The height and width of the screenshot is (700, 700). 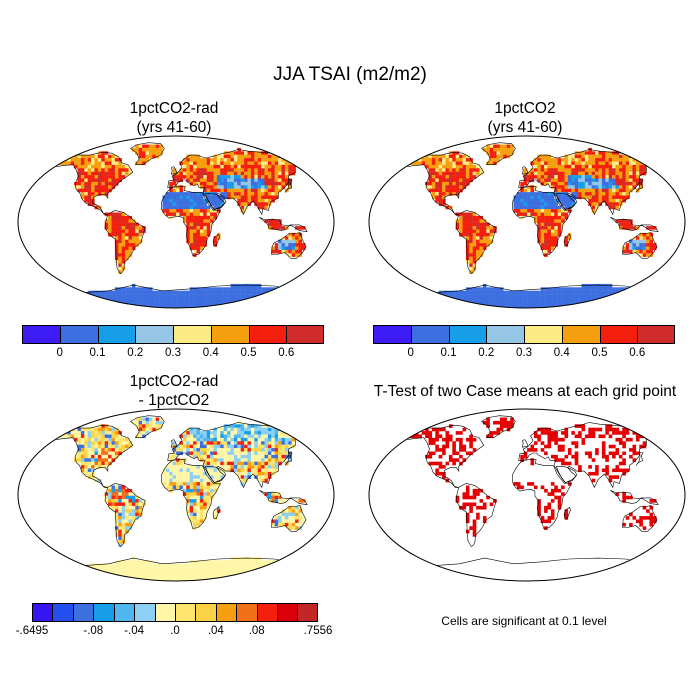 What do you see at coordinates (286, 353) in the screenshot?
I see `colorbar-tick-label: 0.6` at bounding box center [286, 353].